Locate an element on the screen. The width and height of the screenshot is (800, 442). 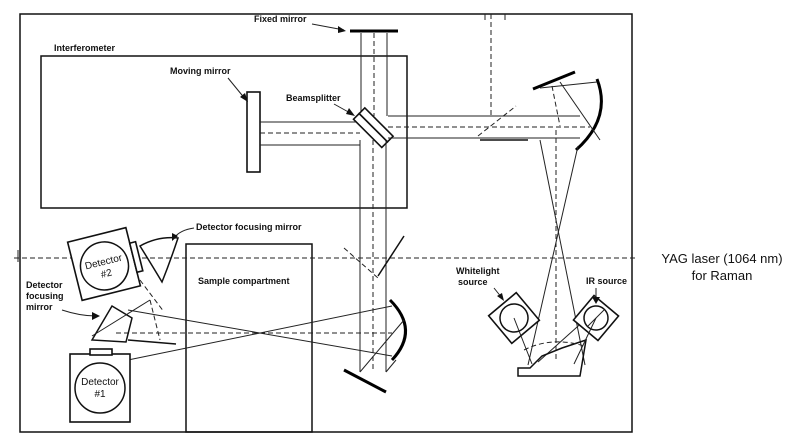
detector-focusing-mirror-top-label: Detector focusing mirror is located at coordinates (249, 227).